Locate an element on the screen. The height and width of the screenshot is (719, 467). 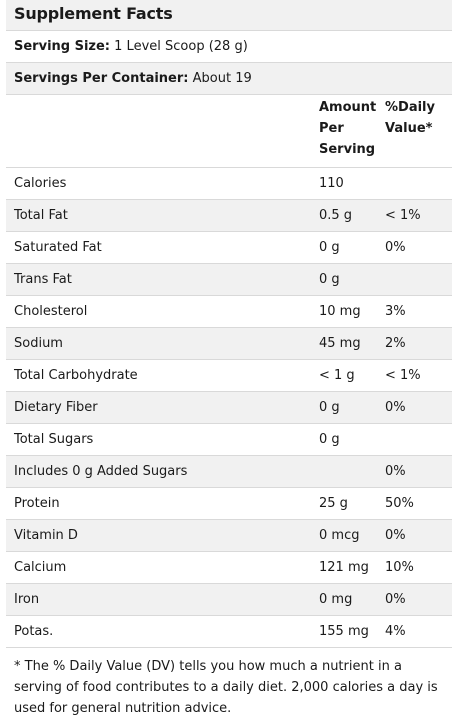
serving-size-value: 1 Level Scoop (28 g) is located at coordinates (181, 46).